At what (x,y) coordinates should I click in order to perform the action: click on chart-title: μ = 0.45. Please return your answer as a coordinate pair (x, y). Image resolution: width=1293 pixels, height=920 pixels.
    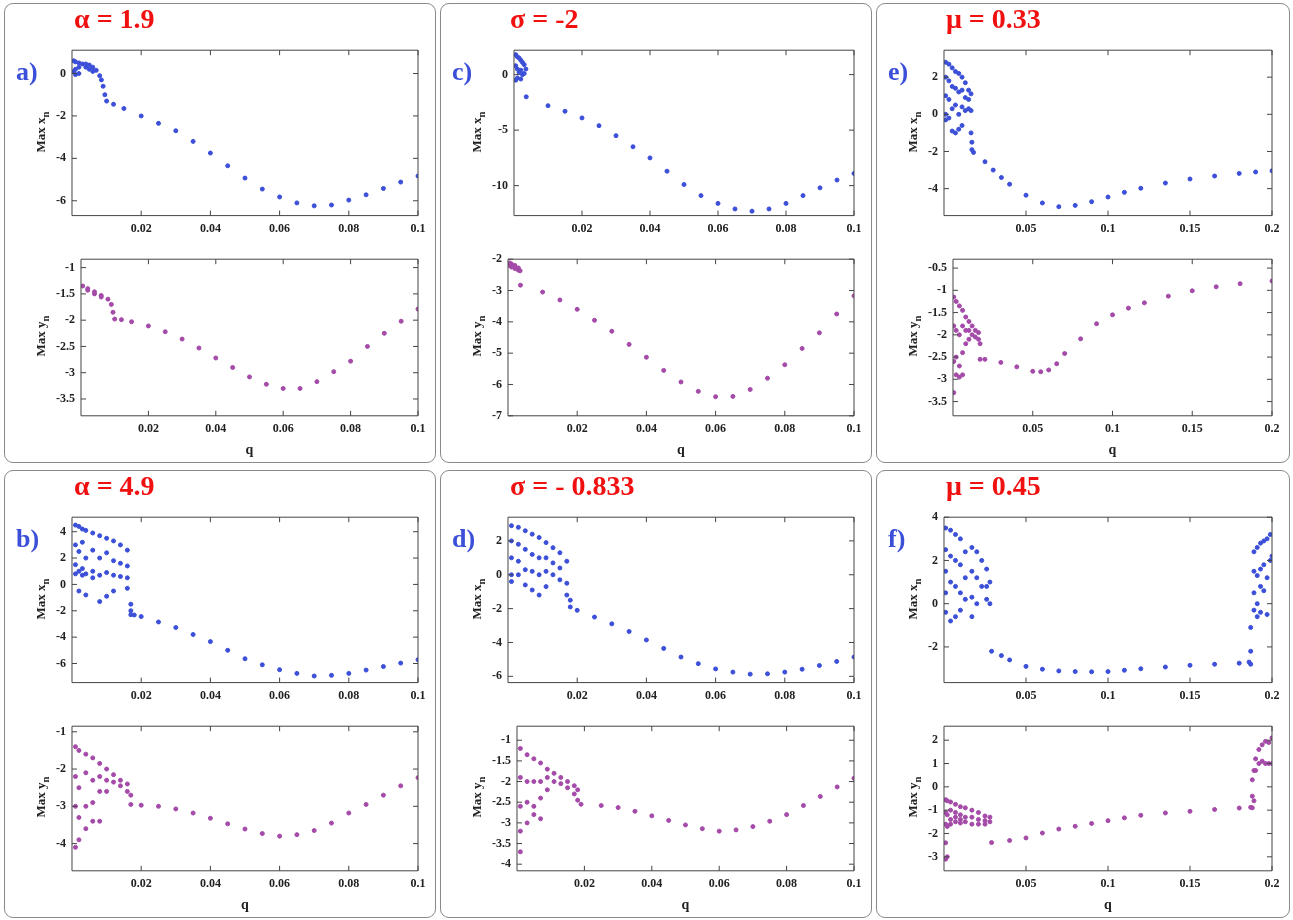
    Looking at the image, I should click on (993, 486).